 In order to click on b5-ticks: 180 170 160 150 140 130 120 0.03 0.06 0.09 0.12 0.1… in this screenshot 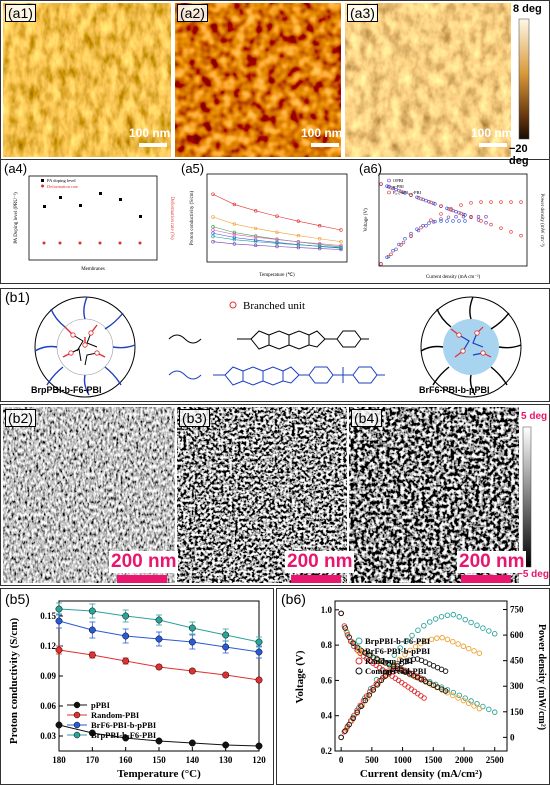, I will do `click(153, 688)`.